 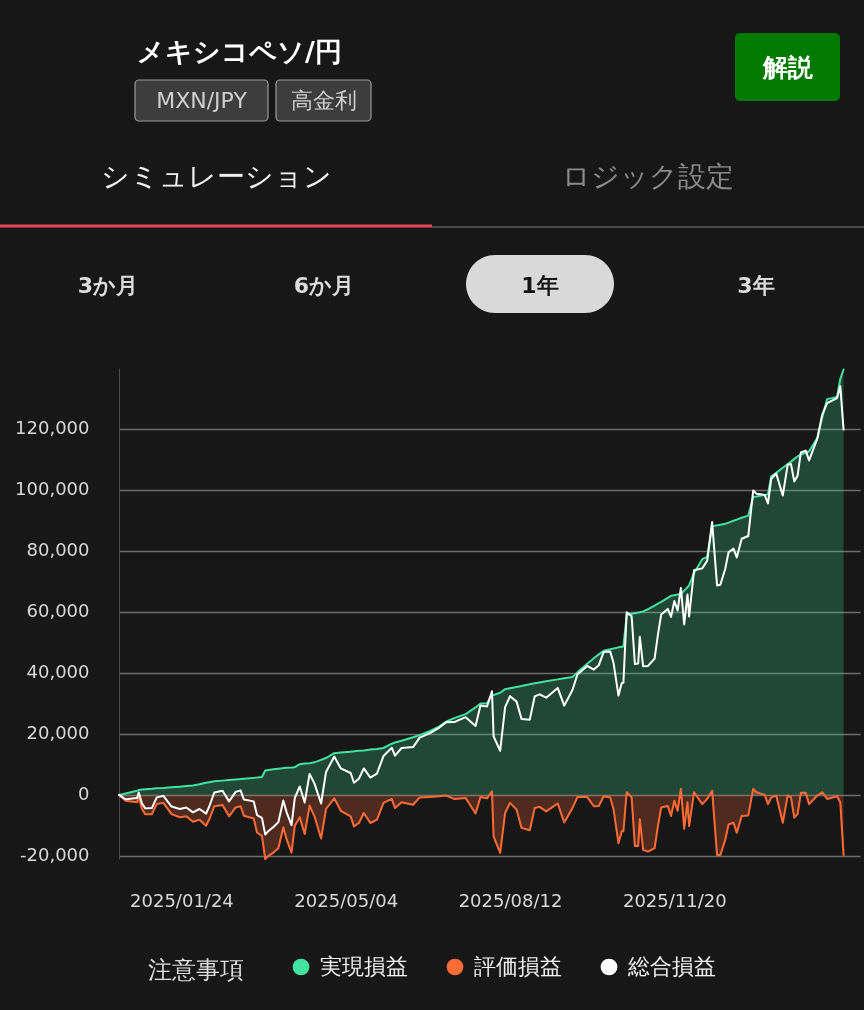 What do you see at coordinates (674, 900) in the screenshot?
I see `x-tick-label: 2025/11/20` at bounding box center [674, 900].